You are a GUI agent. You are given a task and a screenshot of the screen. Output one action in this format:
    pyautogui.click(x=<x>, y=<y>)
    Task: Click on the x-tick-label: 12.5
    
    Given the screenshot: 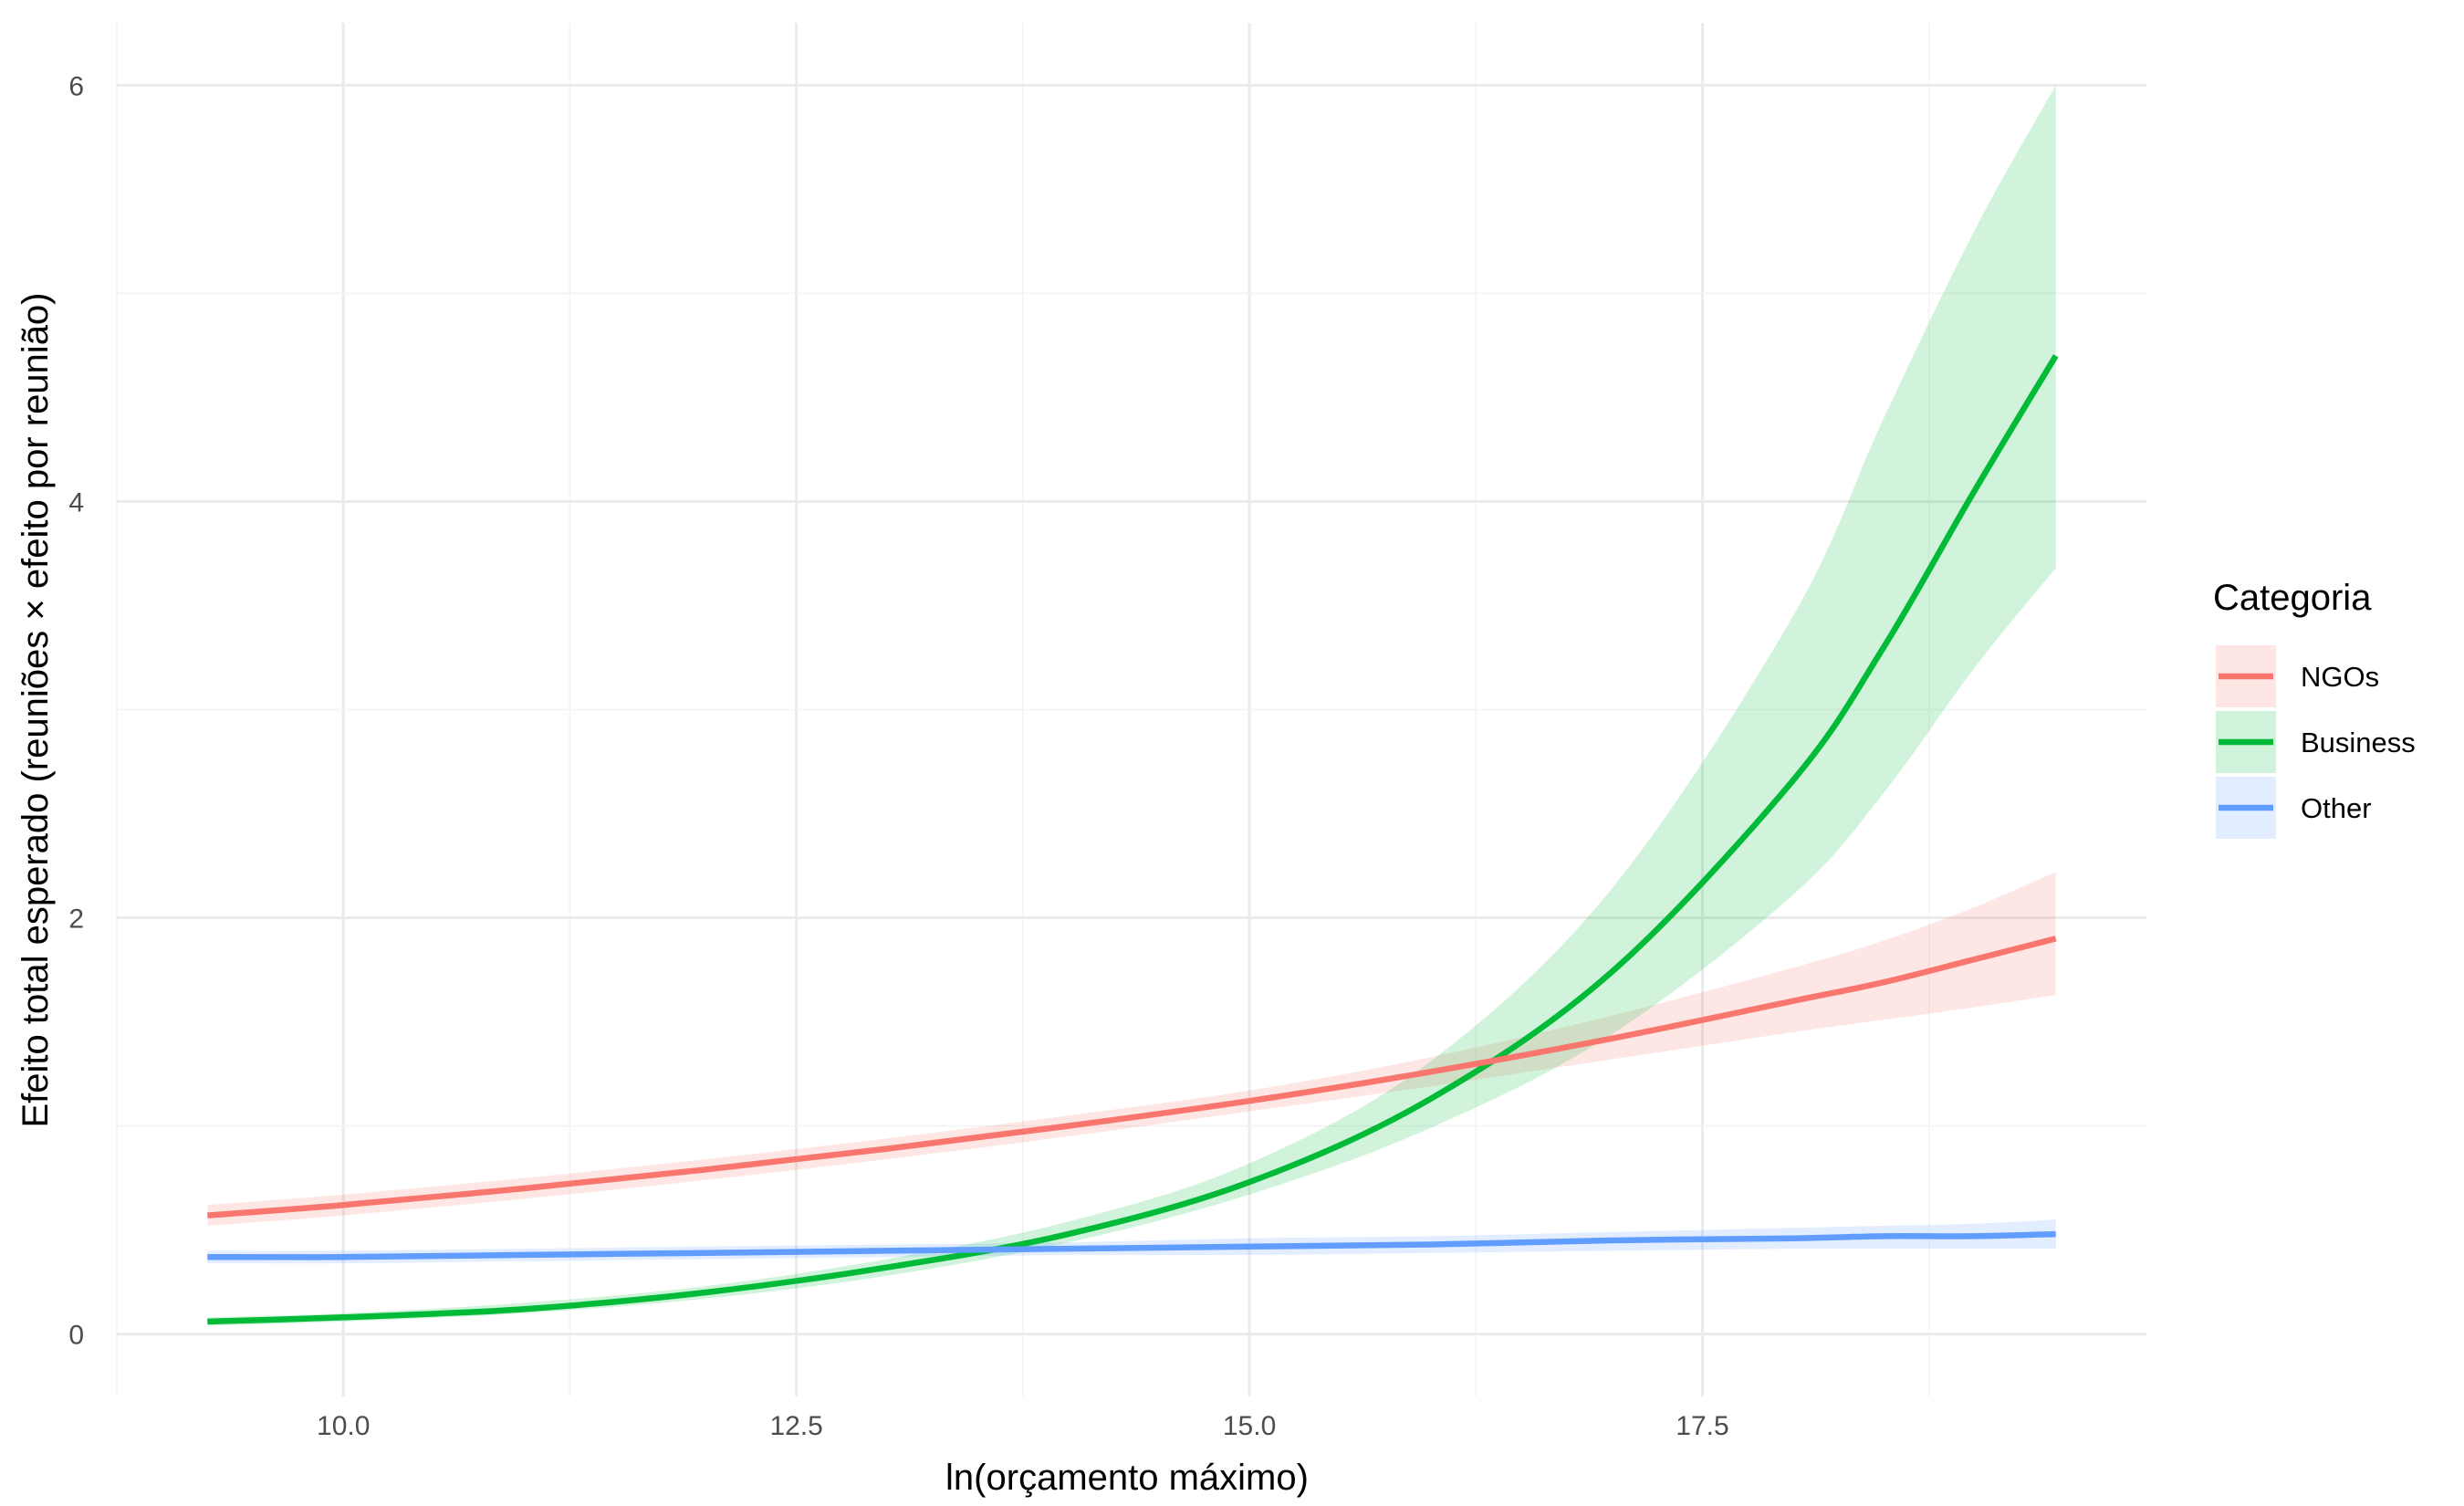 What is the action you would take?
    pyautogui.click(x=795, y=1426)
    